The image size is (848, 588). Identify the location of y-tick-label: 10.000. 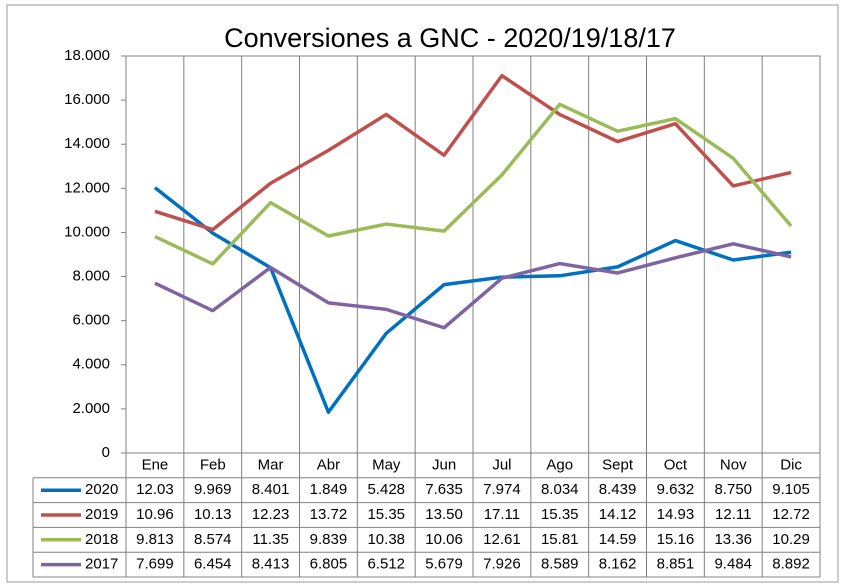
(87, 231).